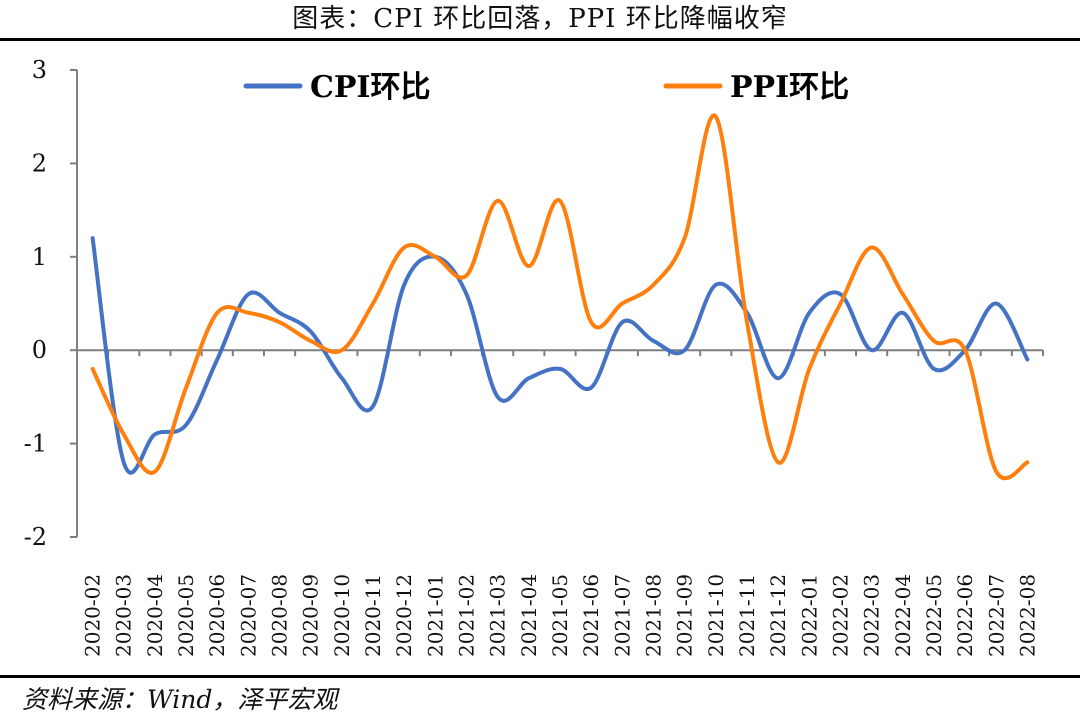 Image resolution: width=1080 pixels, height=725 pixels. What do you see at coordinates (872, 615) in the screenshot?
I see `x-tick-label: 2022-03` at bounding box center [872, 615].